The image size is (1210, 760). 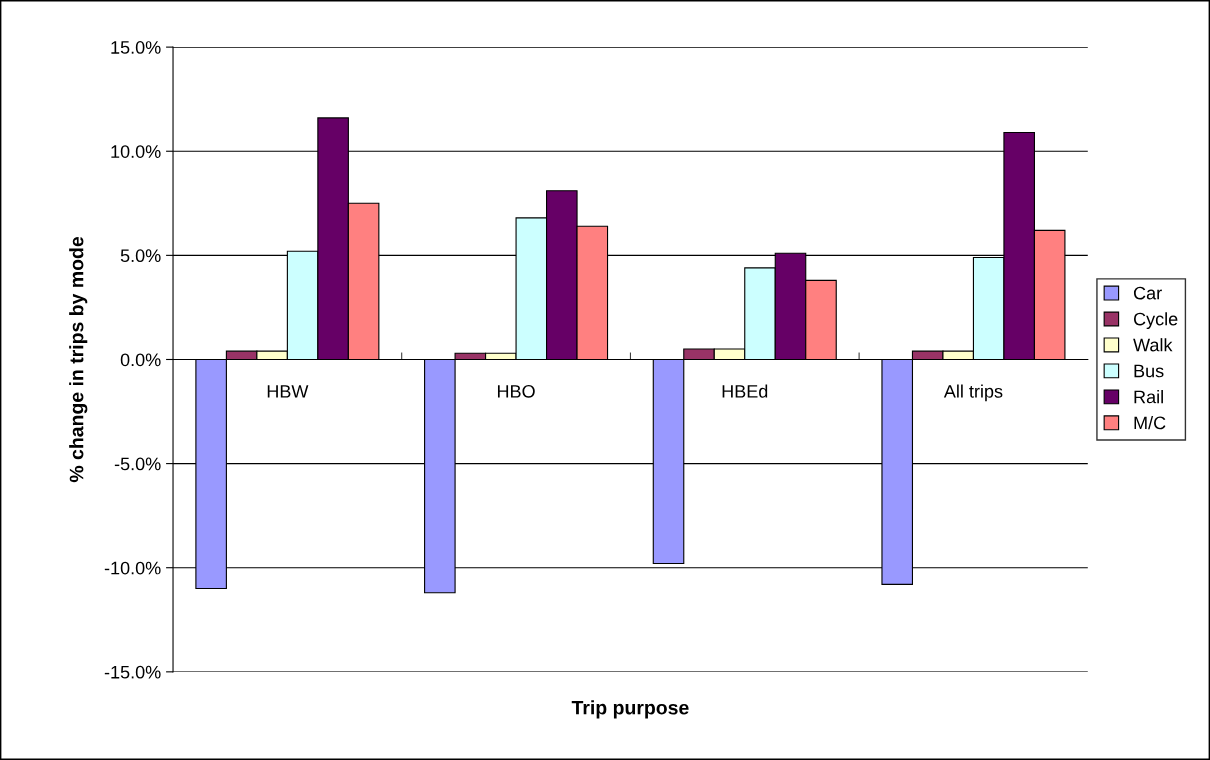 What do you see at coordinates (1153, 345) in the screenshot?
I see `legend-label: Walk` at bounding box center [1153, 345].